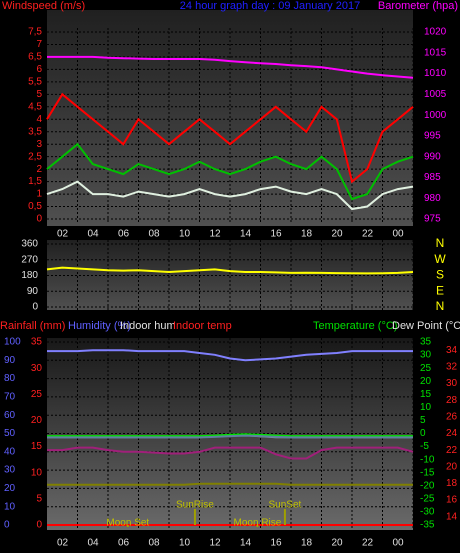 The width and height of the screenshot is (460, 553). Describe the element at coordinates (35, 181) in the screenshot. I see `y-tick-label: 1,5` at that location.